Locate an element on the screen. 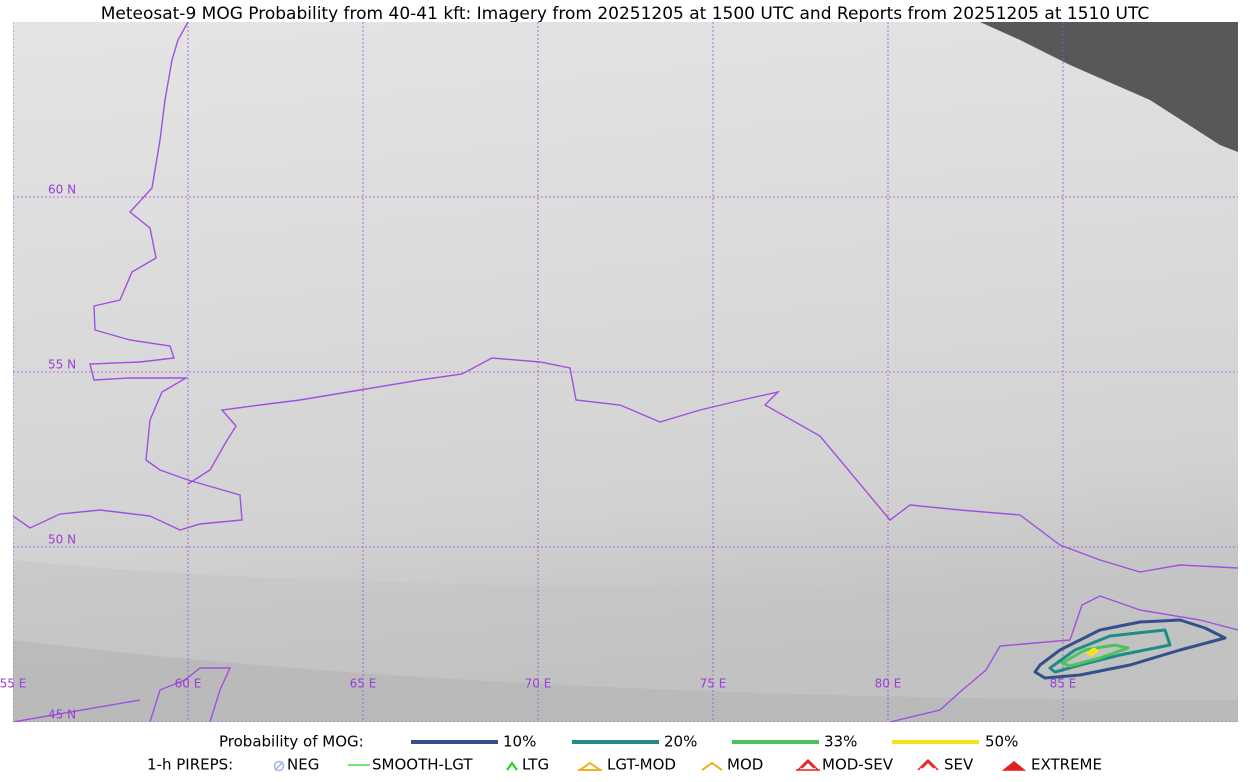 This screenshot has width=1250, height=782. lon-label: 75 E is located at coordinates (713, 684).